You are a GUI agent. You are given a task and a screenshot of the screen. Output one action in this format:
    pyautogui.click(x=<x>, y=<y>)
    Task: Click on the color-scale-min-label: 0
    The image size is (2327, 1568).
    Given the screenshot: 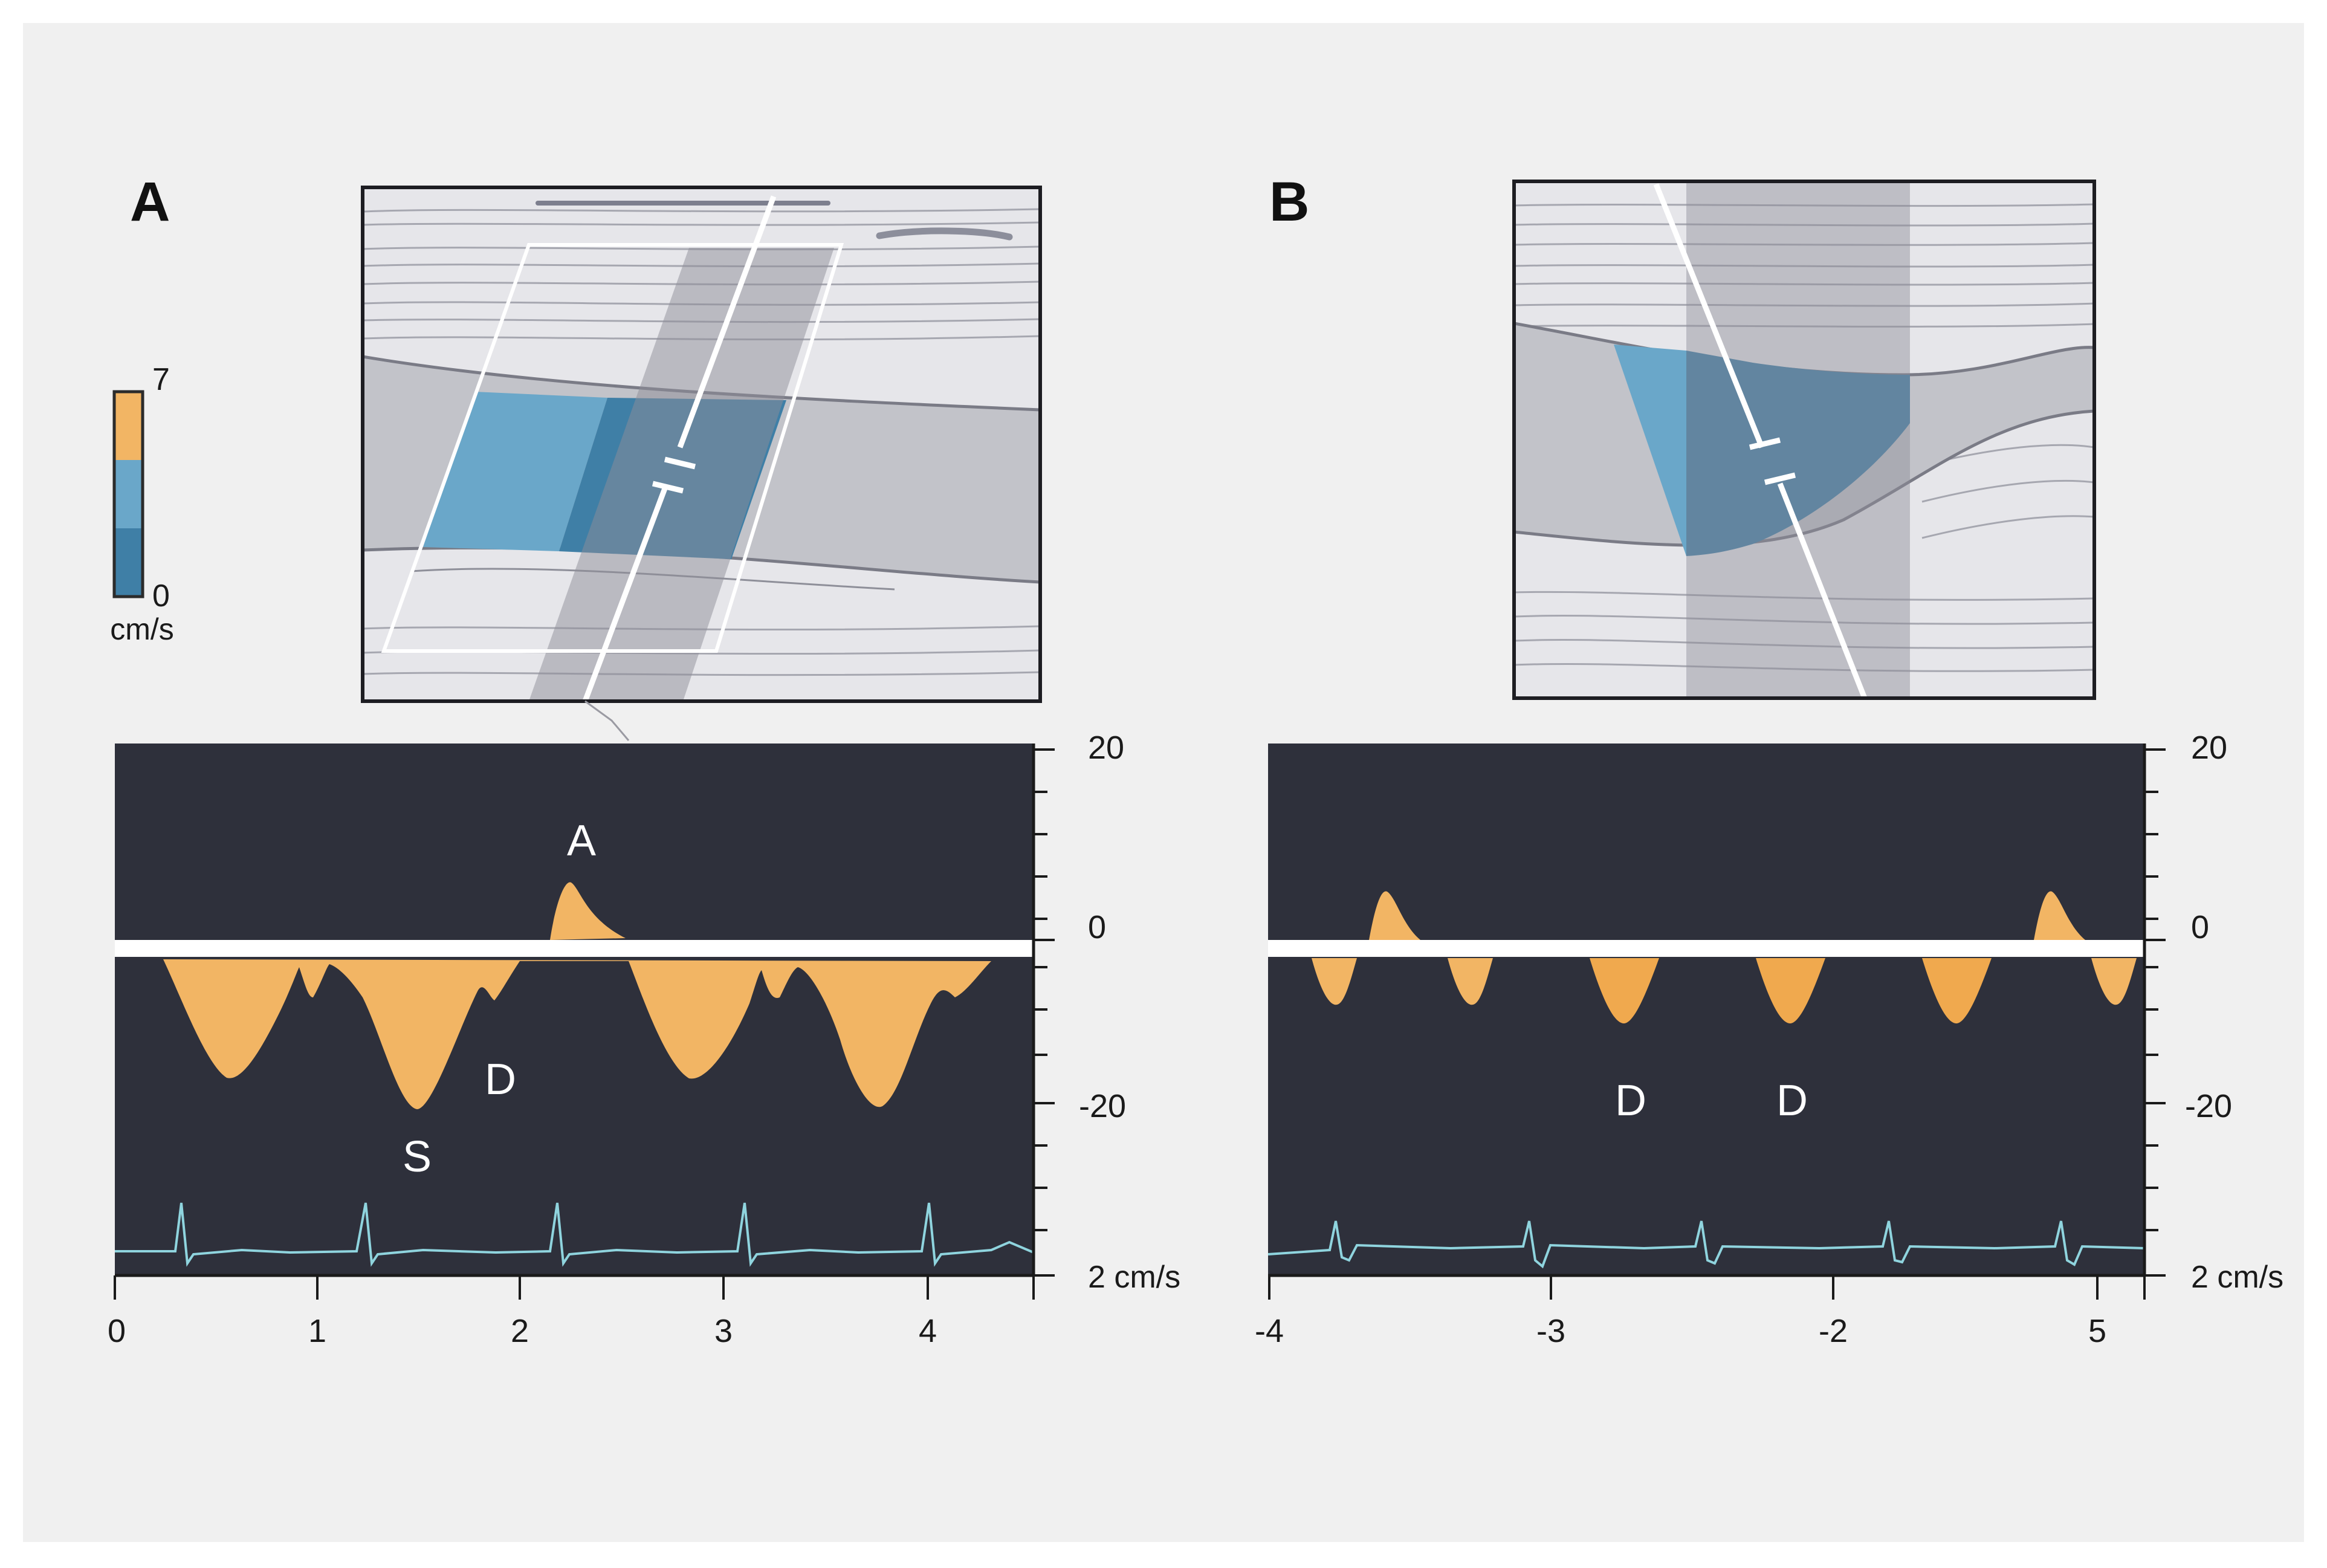 What is the action you would take?
    pyautogui.click(x=161, y=596)
    